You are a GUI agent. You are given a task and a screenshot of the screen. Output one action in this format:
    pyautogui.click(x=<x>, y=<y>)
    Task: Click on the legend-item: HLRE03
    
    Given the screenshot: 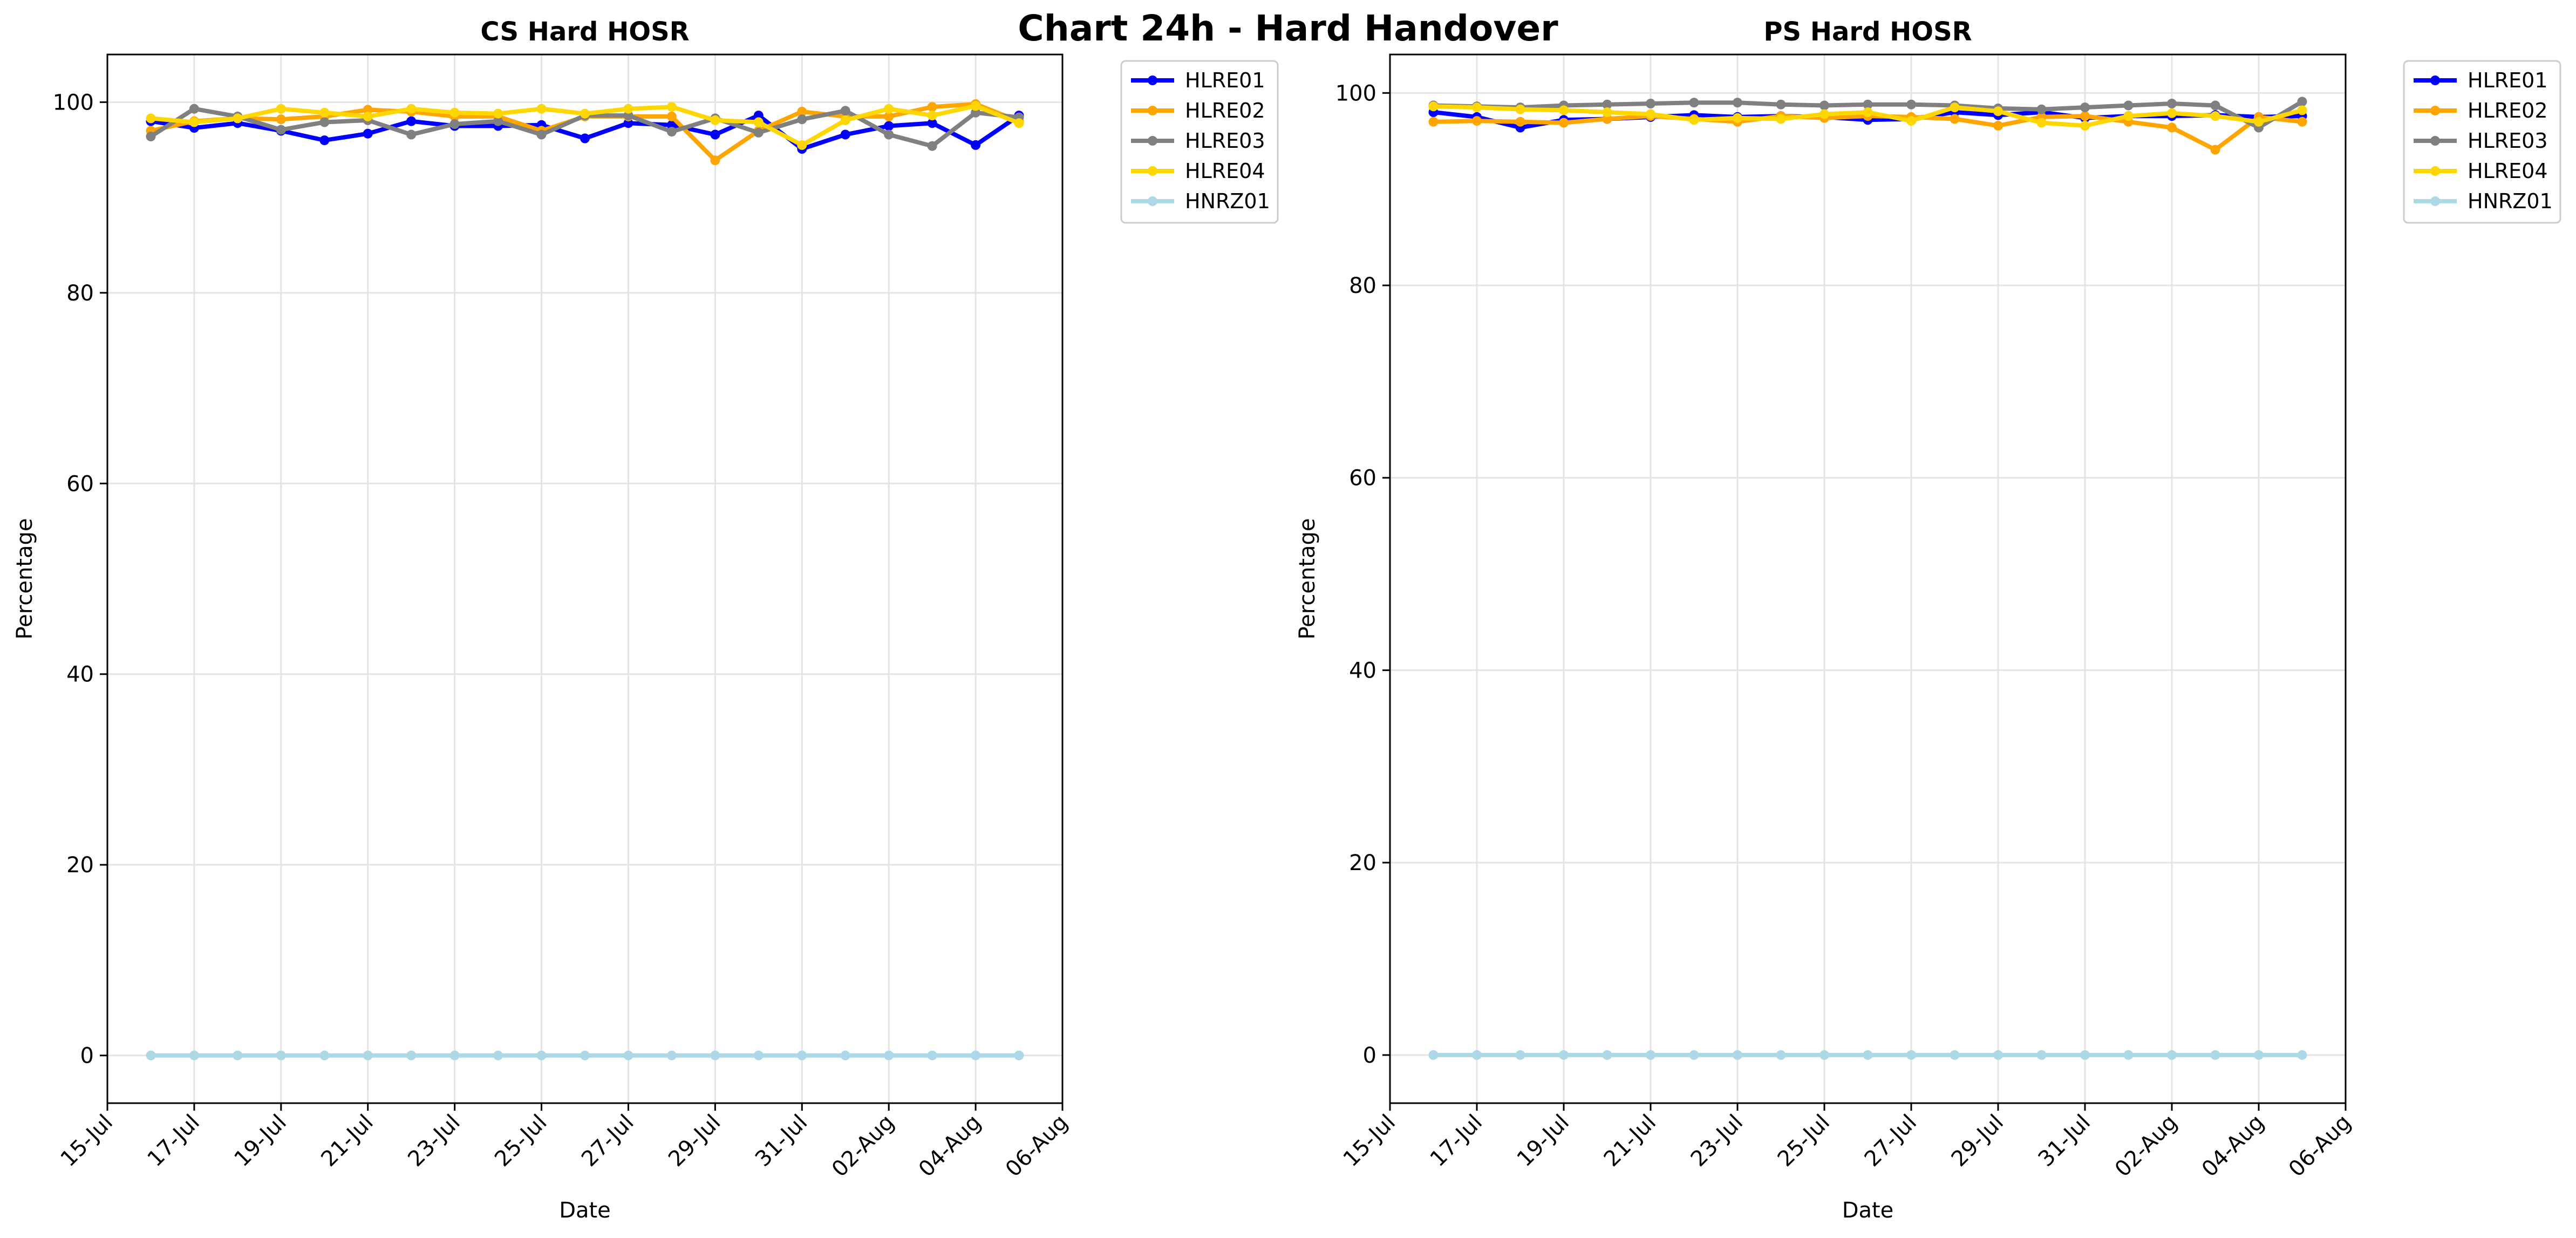 What is the action you would take?
    pyautogui.click(x=1198, y=141)
    